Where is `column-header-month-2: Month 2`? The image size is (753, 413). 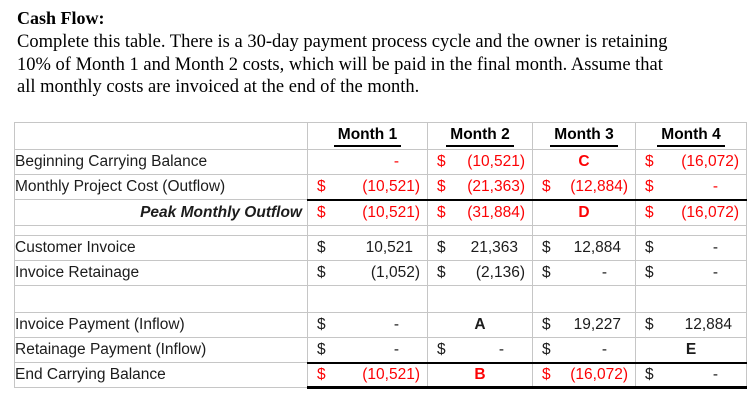
column-header-month-2: Month 2 is located at coordinates (480, 136).